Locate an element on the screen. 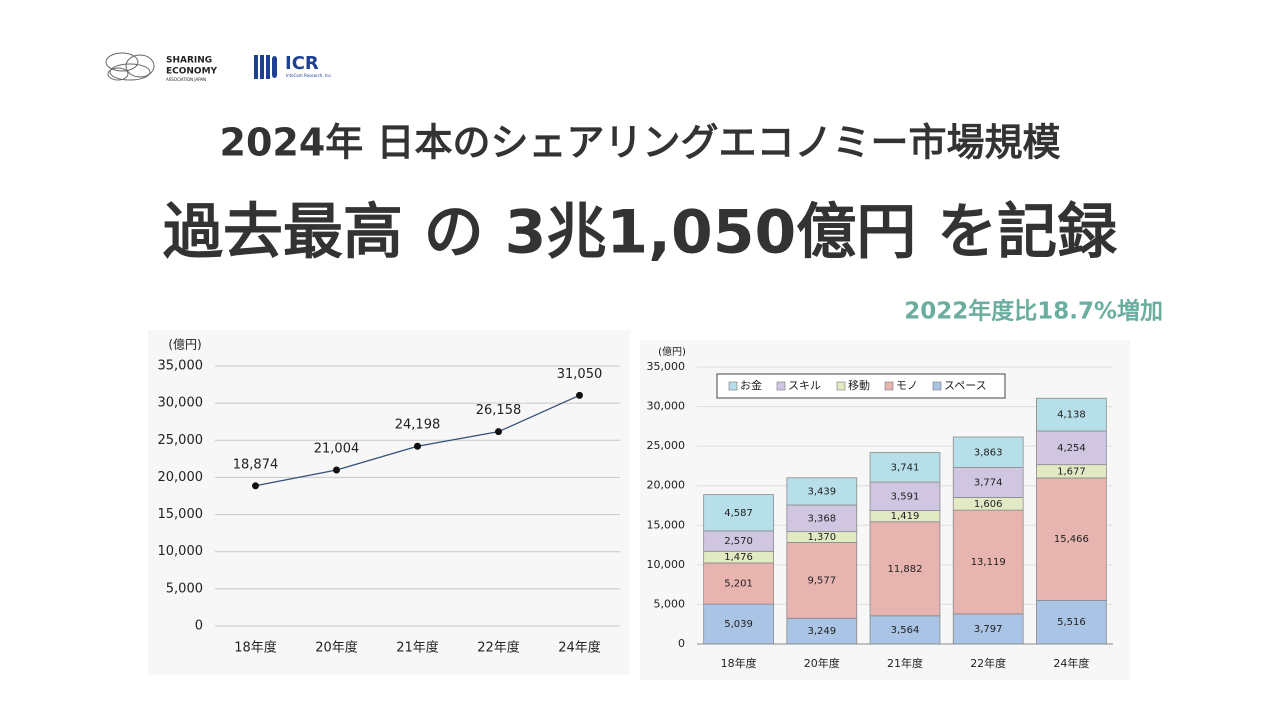 The image size is (1280, 720). data-label: 15,466 is located at coordinates (1071, 539).